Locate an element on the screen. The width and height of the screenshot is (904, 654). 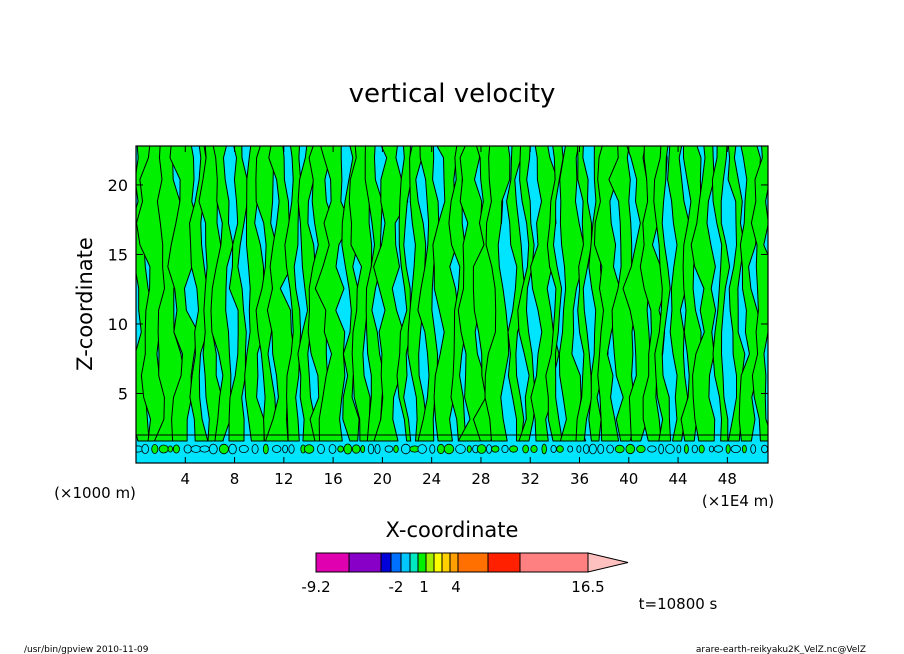
x-tick-label: 32 is located at coordinates (530, 479).